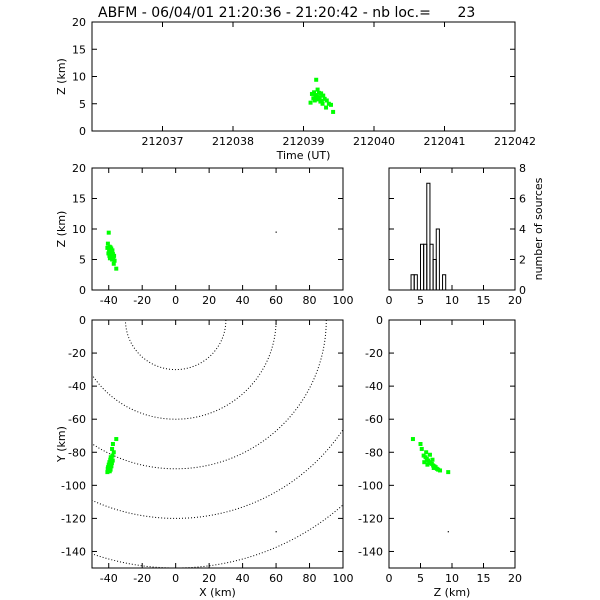 The width and height of the screenshot is (600, 600). What do you see at coordinates (484, 578) in the screenshot?
I see `x-tick-label: 15` at bounding box center [484, 578].